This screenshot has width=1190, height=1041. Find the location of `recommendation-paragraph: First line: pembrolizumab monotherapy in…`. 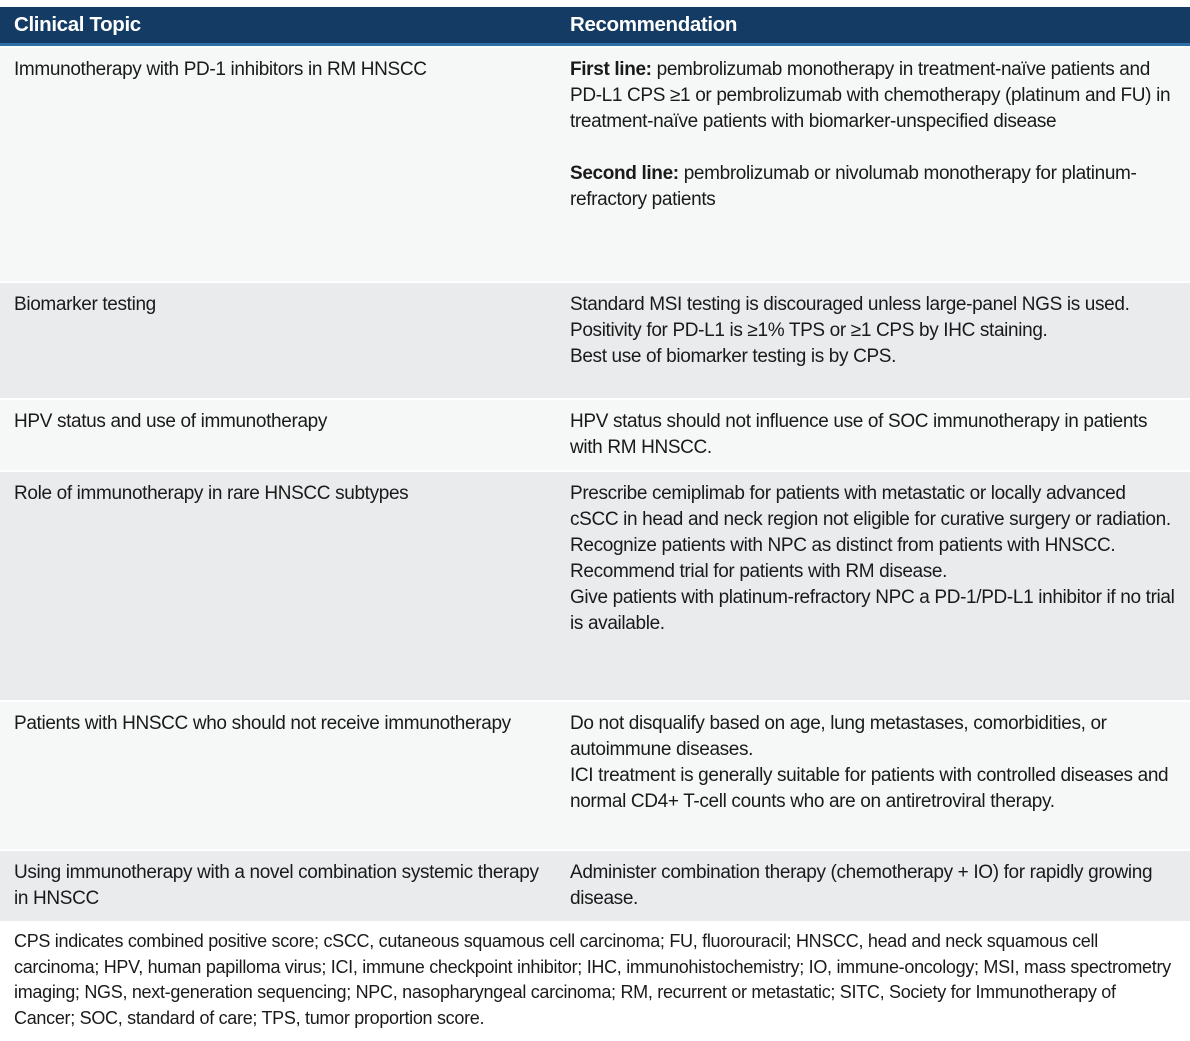

recommendation-paragraph: First line: pembrolizumab monotherapy in… is located at coordinates (873, 96).